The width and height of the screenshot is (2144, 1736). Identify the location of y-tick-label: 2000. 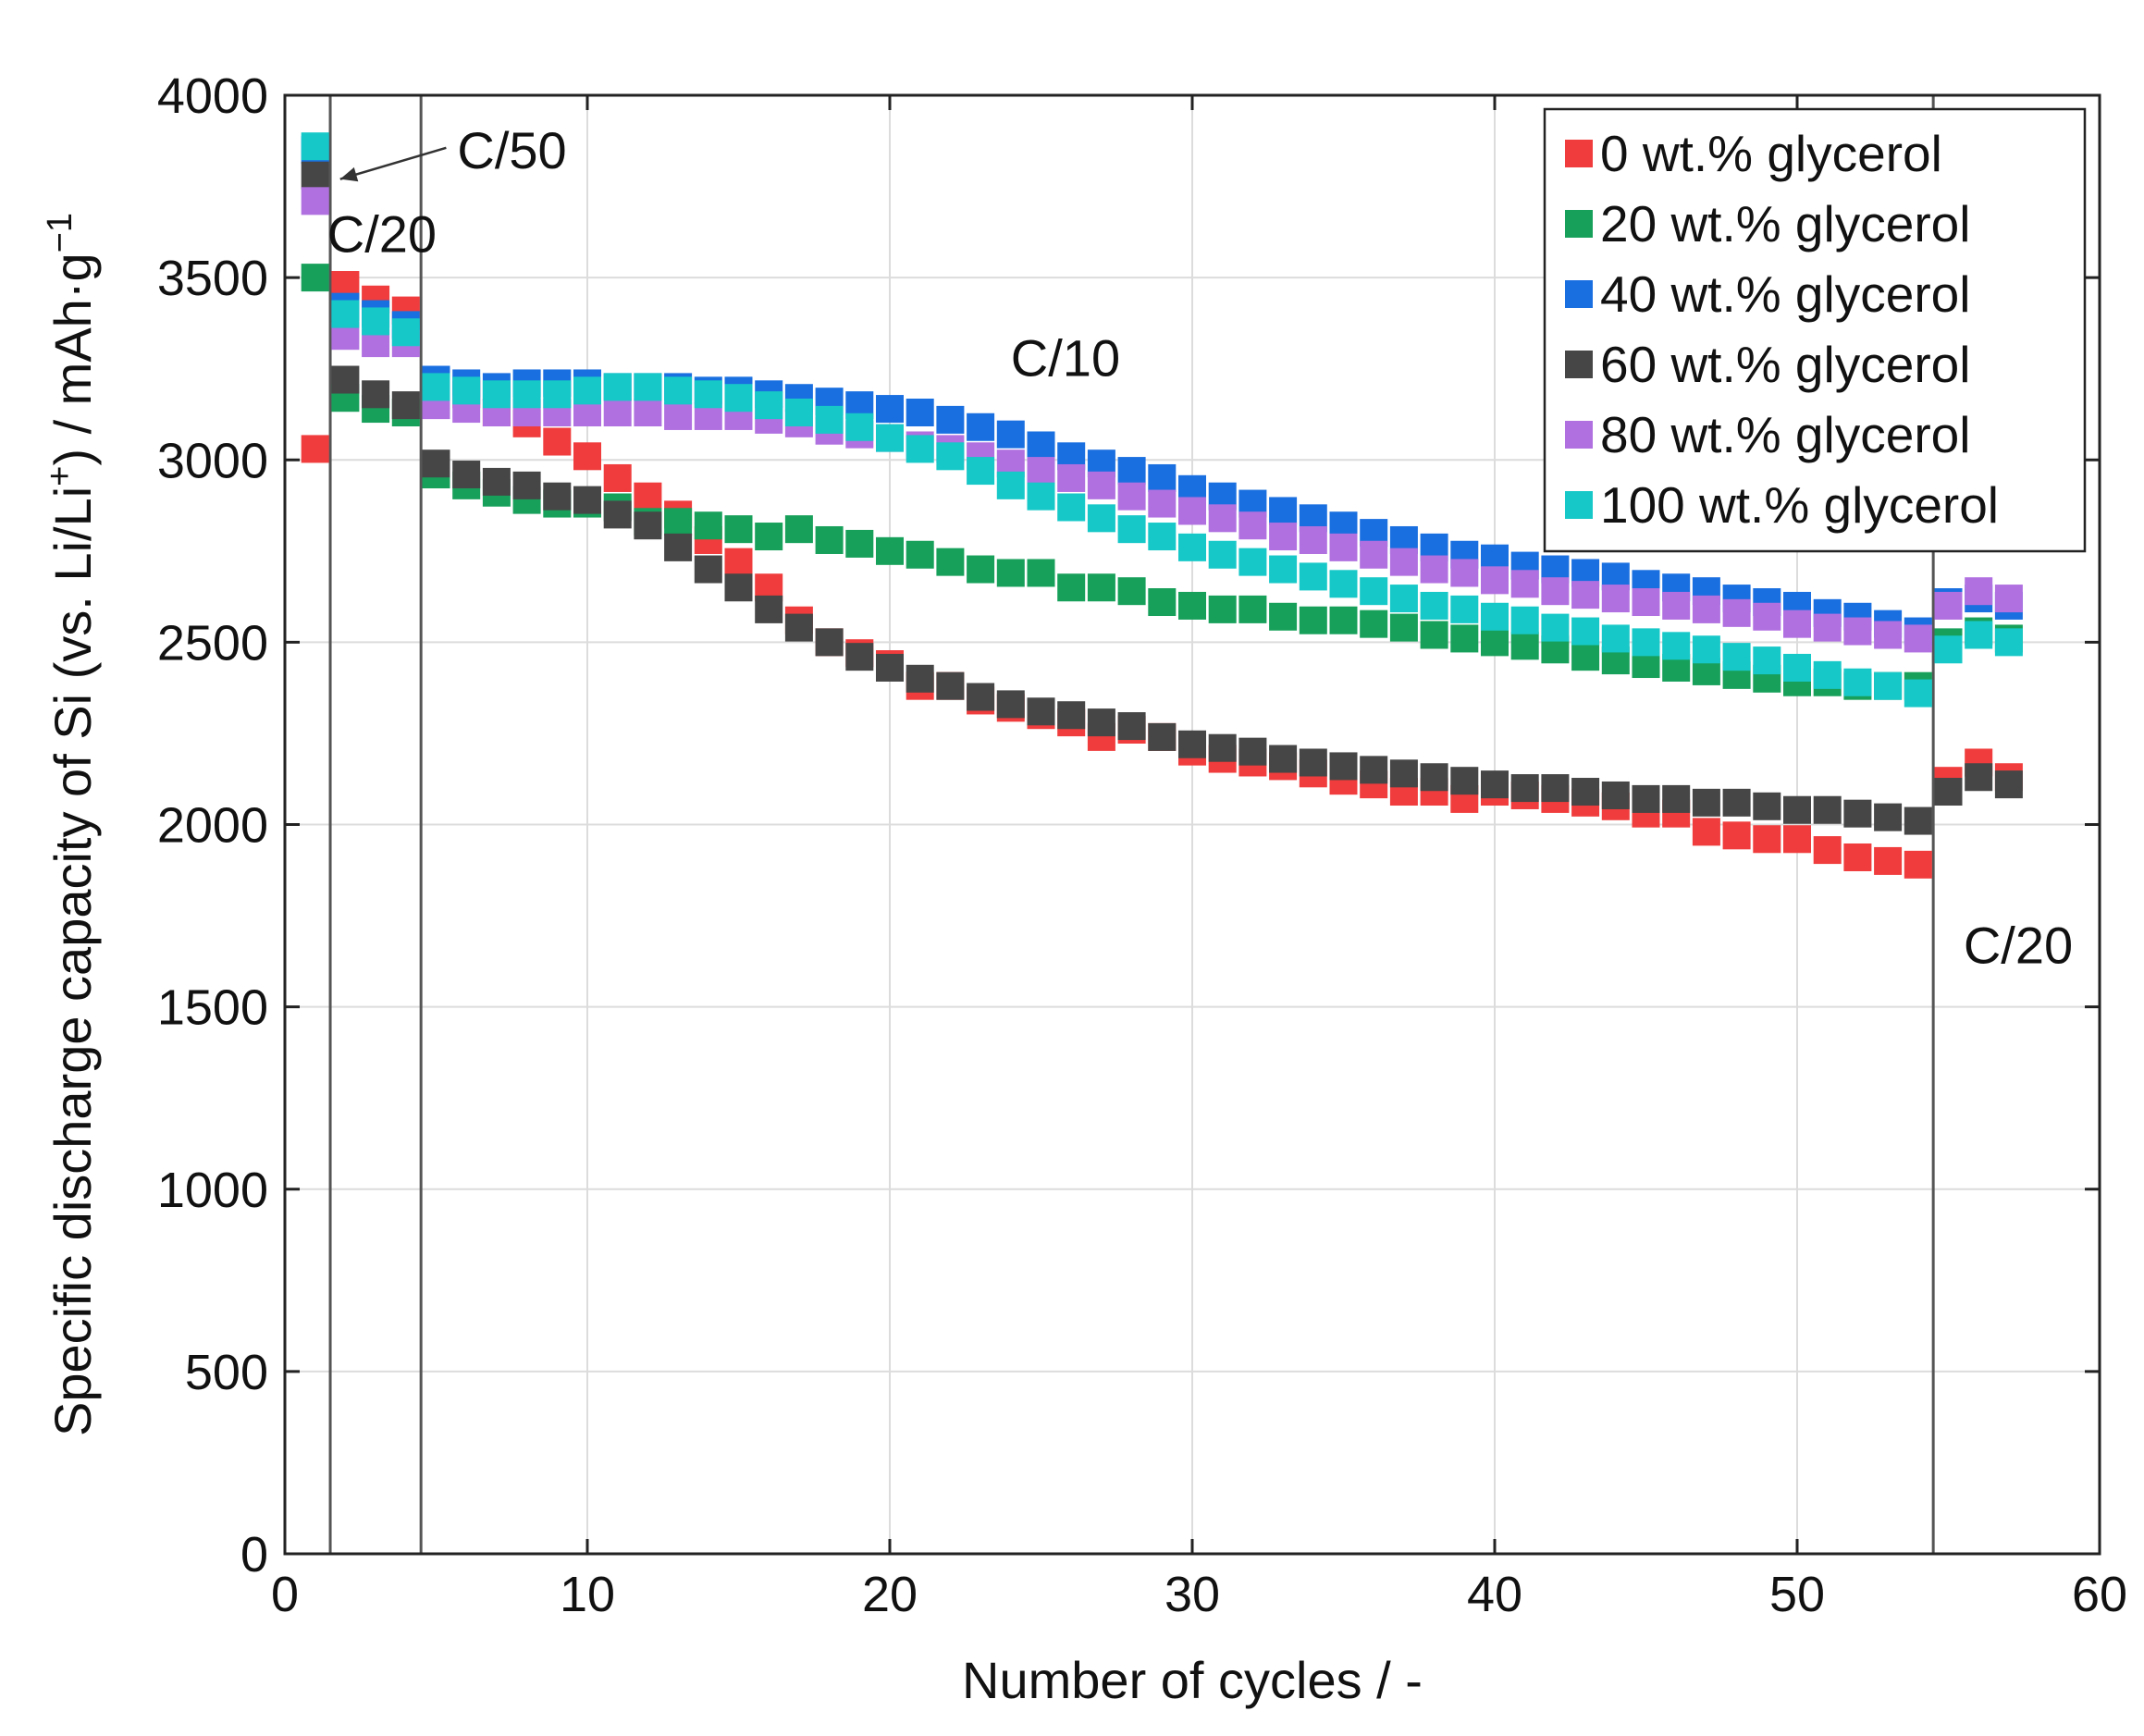
(213, 826).